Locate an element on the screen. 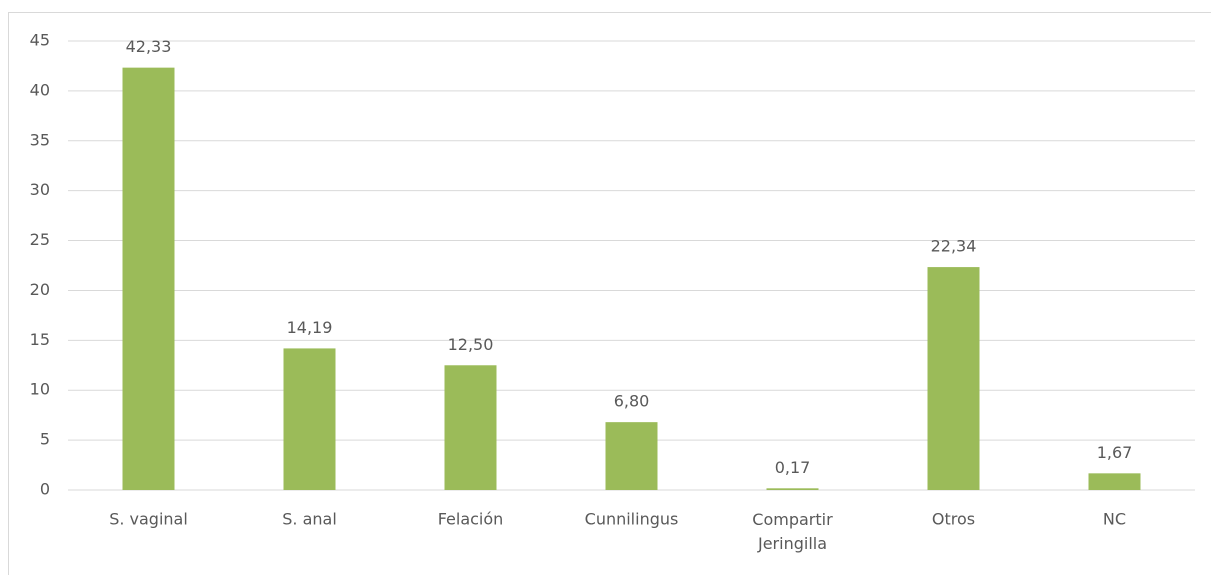 The width and height of the screenshot is (1211, 575). y-tick-label: 15 is located at coordinates (40, 339).